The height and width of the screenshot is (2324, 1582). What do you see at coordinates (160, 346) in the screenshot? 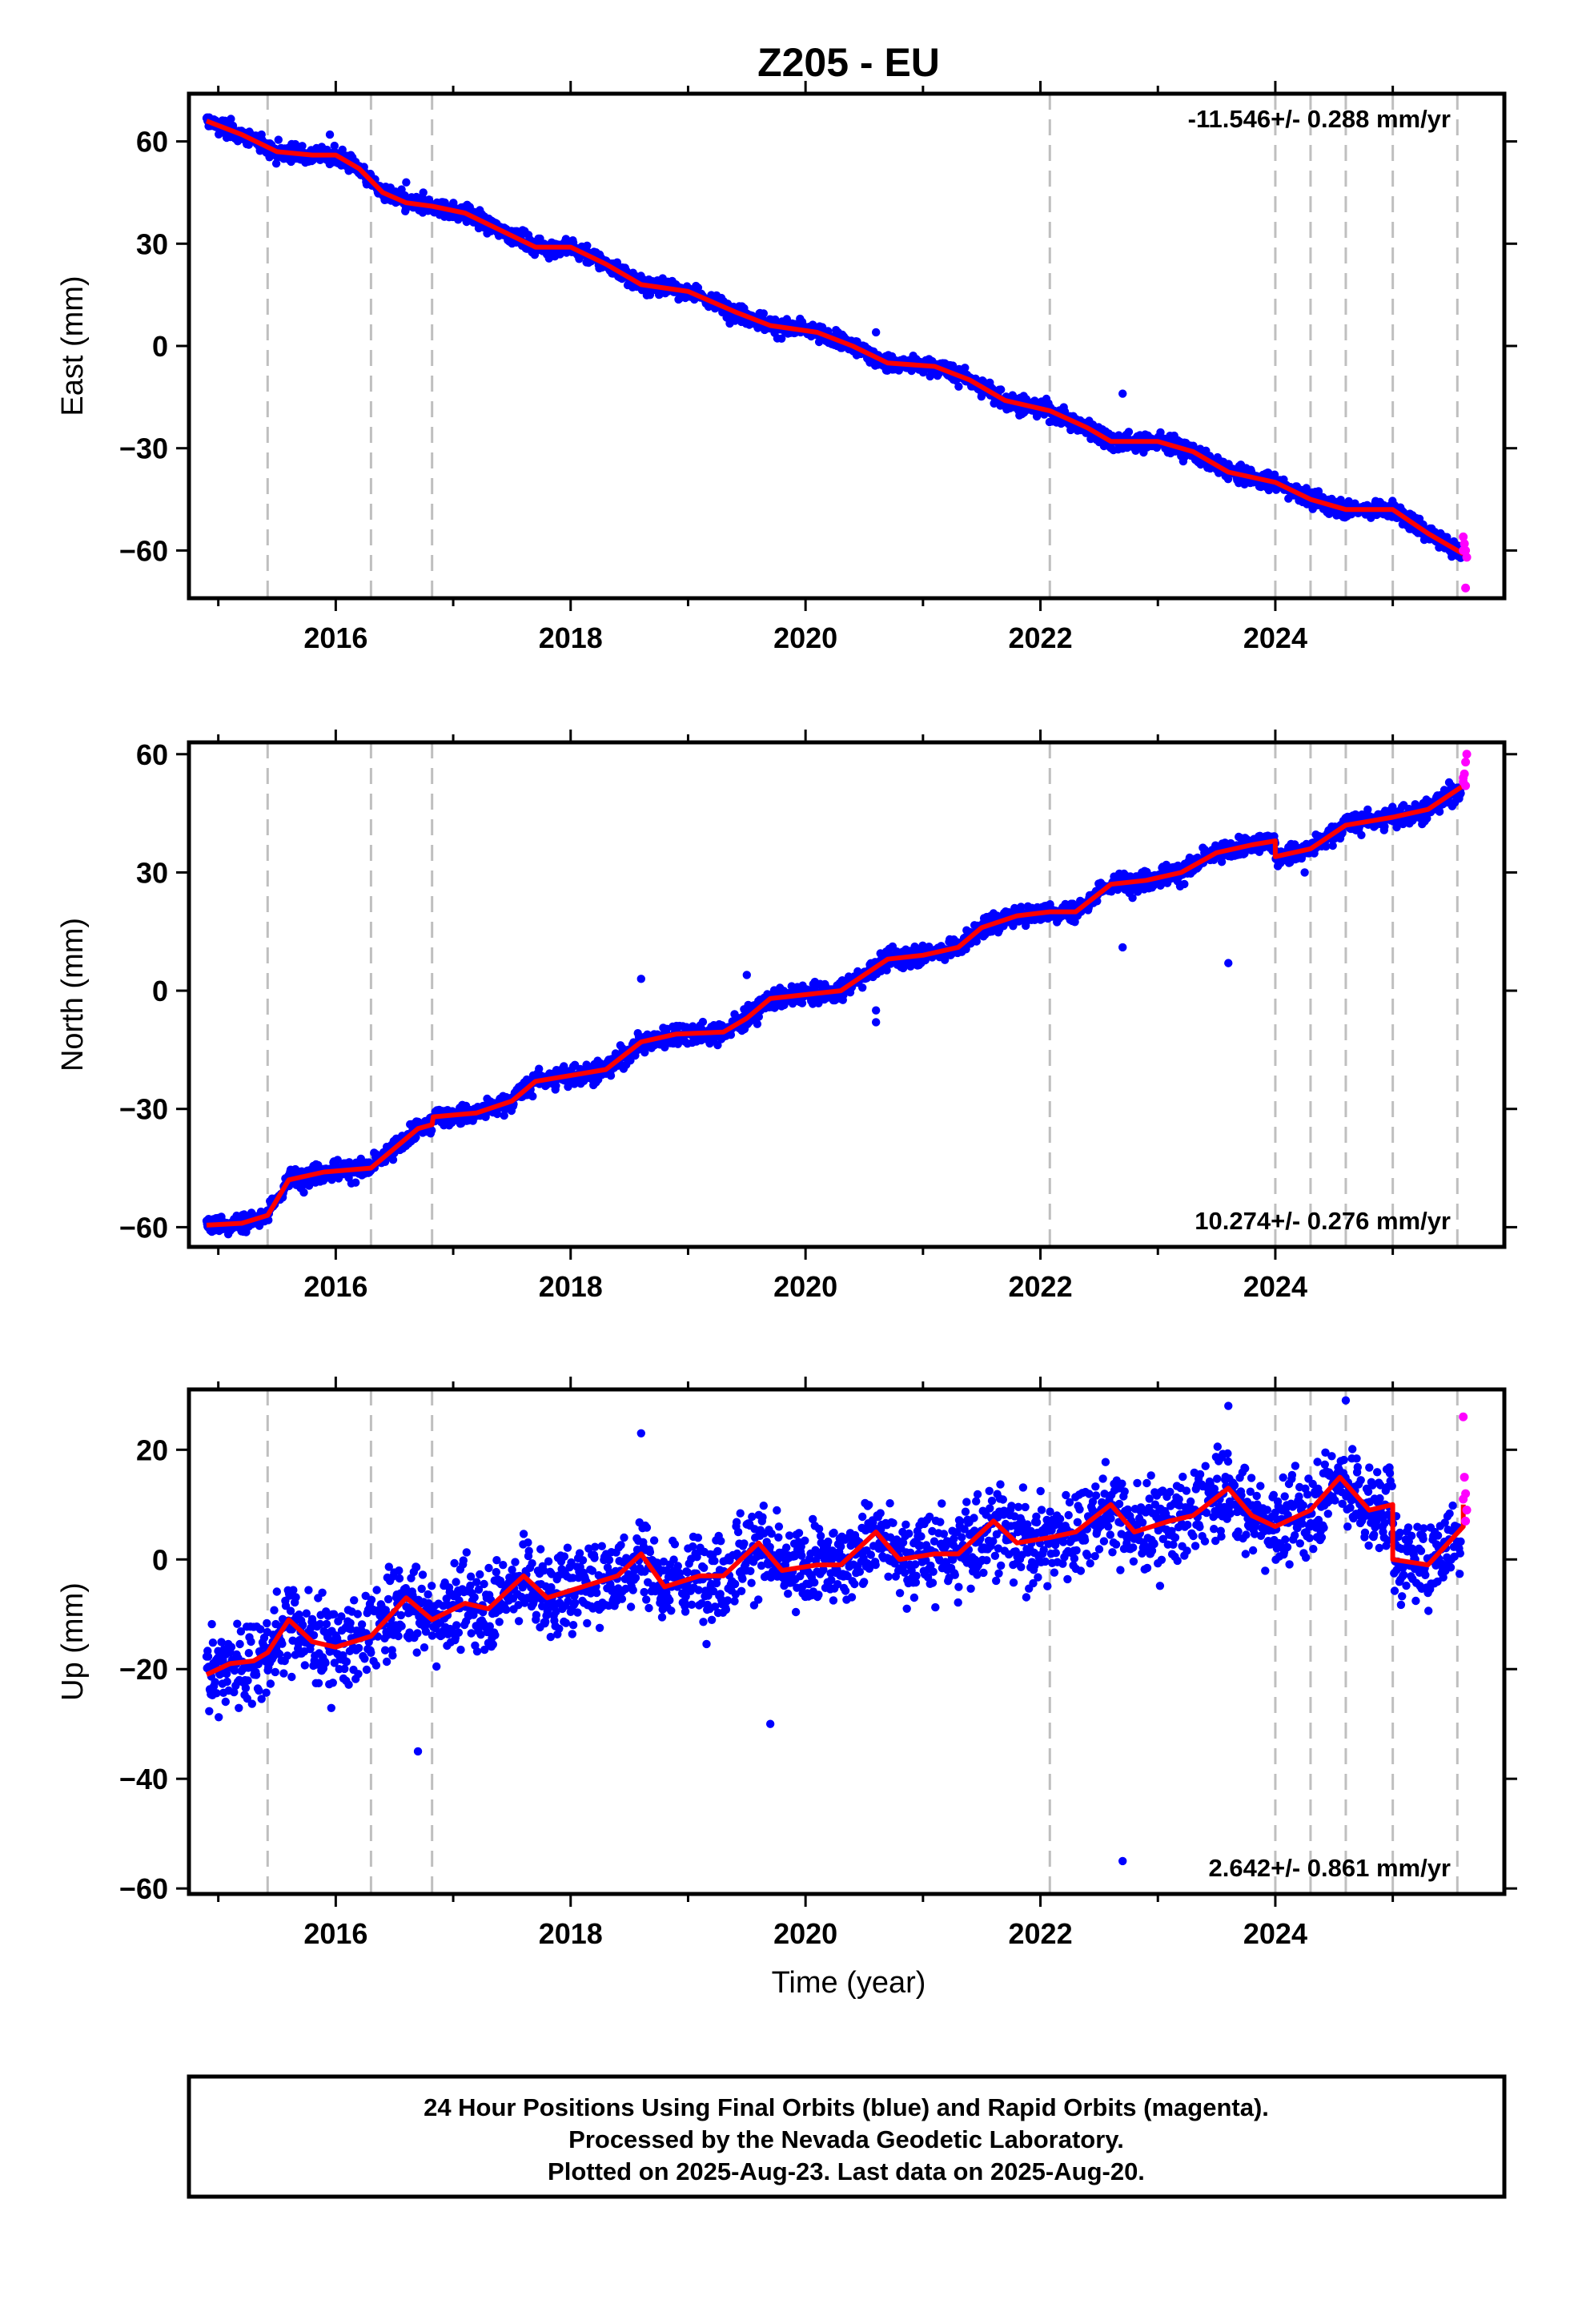
I see `y-tick-label-east: 0` at bounding box center [160, 346].